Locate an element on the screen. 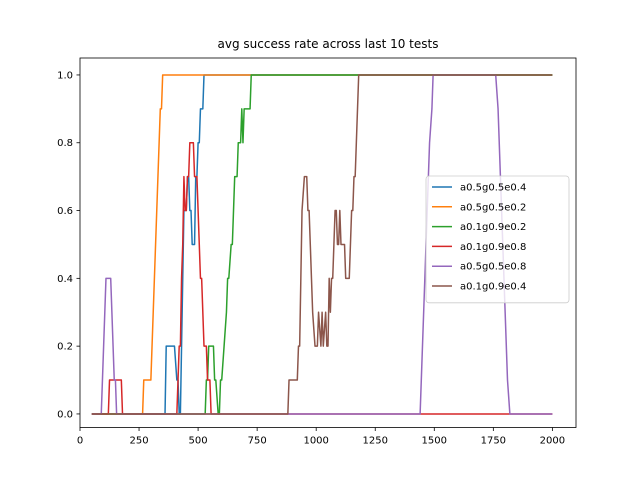 The width and height of the screenshot is (640, 480). x-tick-label: 250 is located at coordinates (139, 441).